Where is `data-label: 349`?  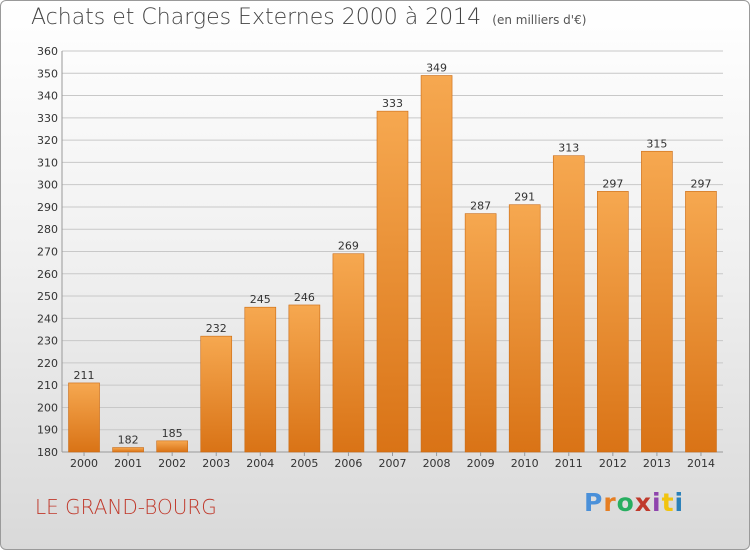 data-label: 349 is located at coordinates (436, 68).